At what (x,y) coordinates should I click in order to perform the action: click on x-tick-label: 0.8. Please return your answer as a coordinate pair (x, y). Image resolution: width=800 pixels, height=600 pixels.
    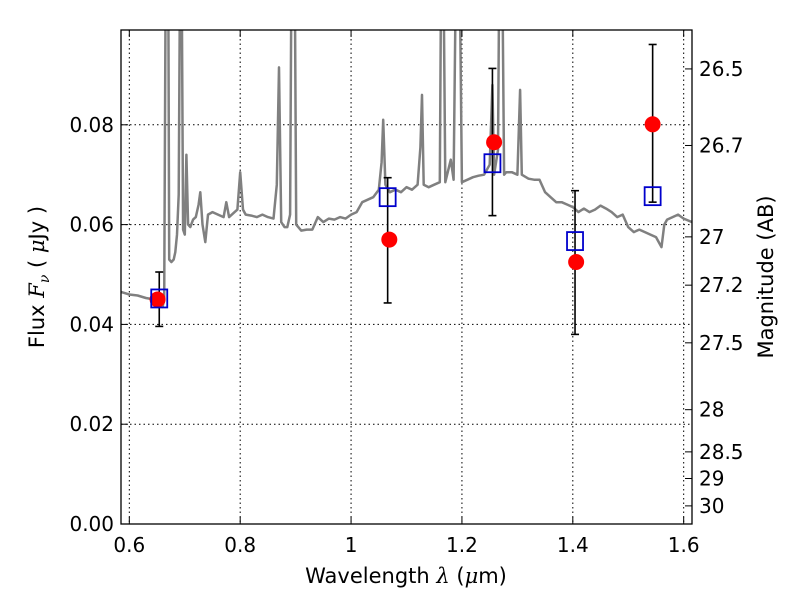
    Looking at the image, I should click on (240, 545).